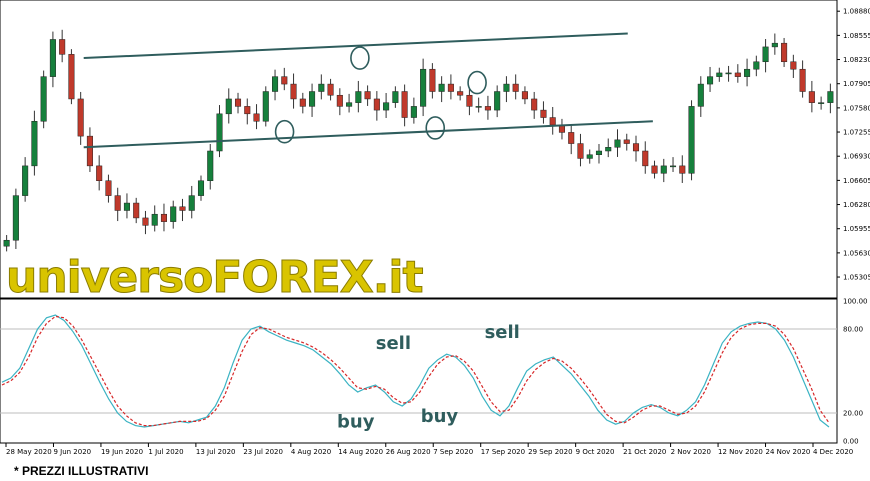 This screenshot has width=870, height=481. Describe the element at coordinates (856, 278) in the screenshot. I see `price-tick-label: 1.05305` at that location.